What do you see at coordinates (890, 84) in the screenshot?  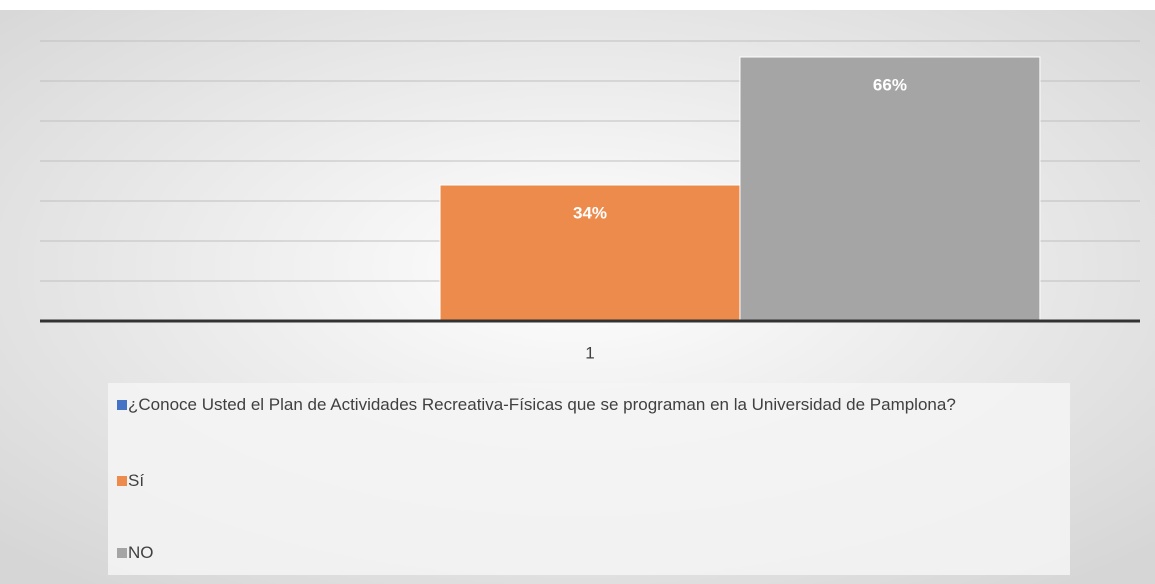 I see `data-label: 66%` at bounding box center [890, 84].